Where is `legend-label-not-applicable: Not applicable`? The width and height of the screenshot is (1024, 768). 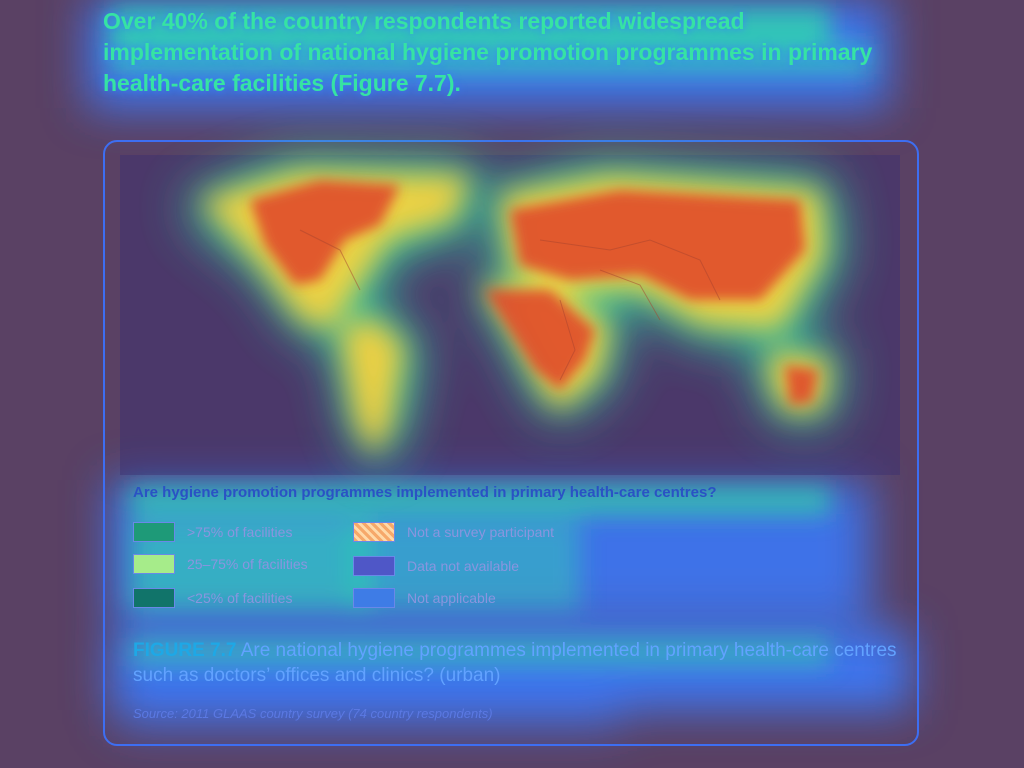
legend-label-not-applicable: Not applicable is located at coordinates (451, 598).